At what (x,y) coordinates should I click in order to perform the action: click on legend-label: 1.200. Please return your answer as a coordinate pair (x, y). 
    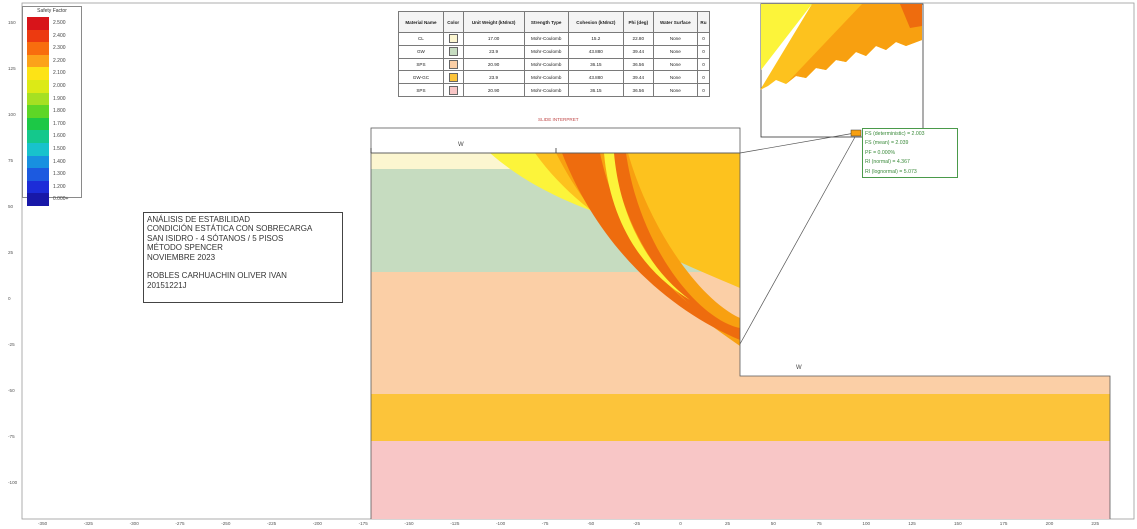
    Looking at the image, I should click on (59, 186).